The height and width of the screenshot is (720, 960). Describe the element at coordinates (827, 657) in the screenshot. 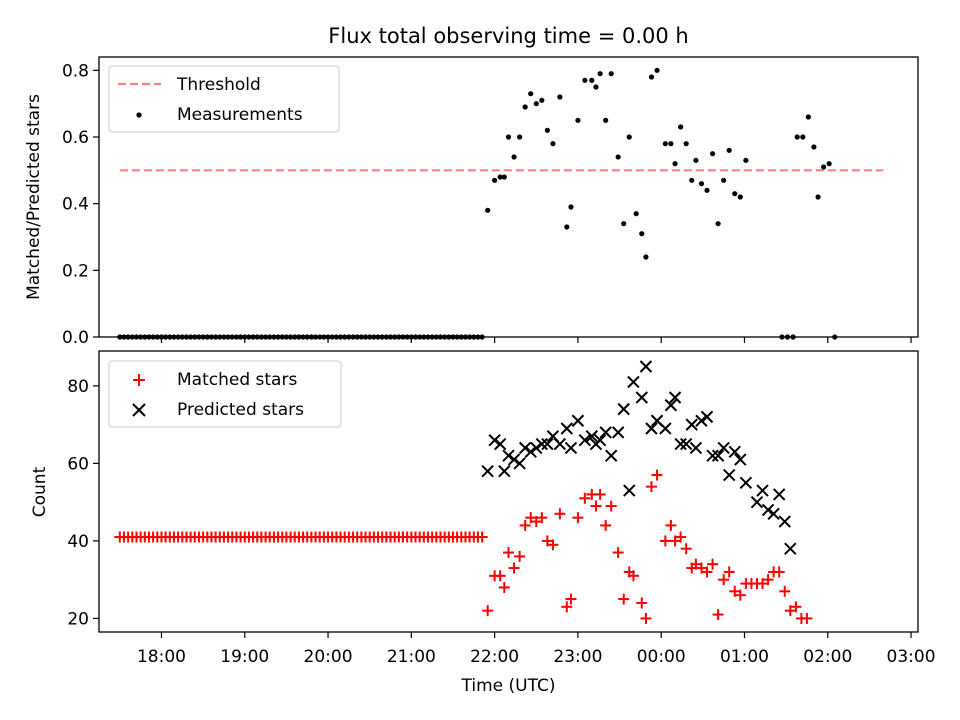

I see `x-tick-label: 02:00` at that location.